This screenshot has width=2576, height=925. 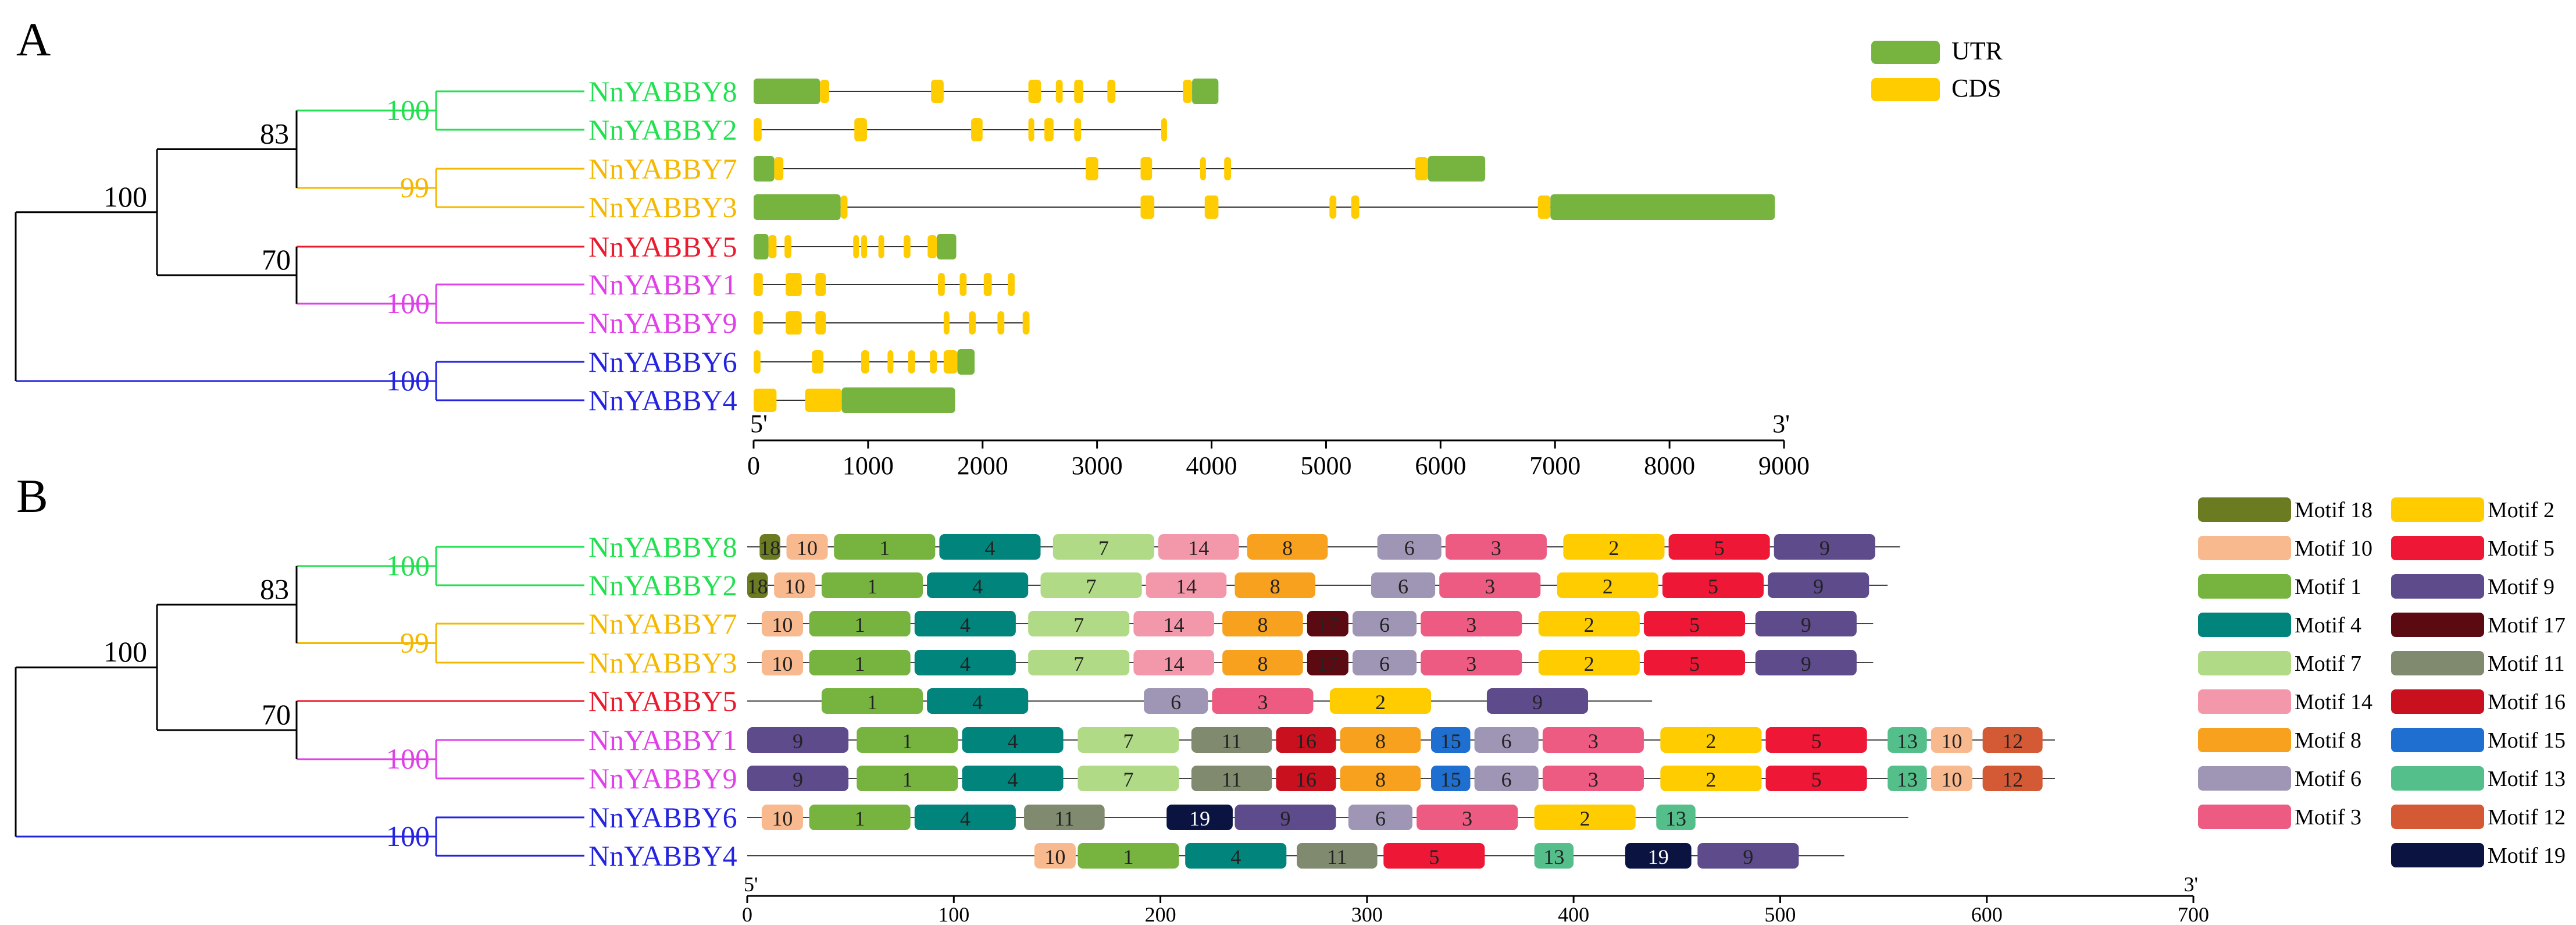 I want to click on panels.a-gene-name: NnYABBY1, so click(x=662, y=284).